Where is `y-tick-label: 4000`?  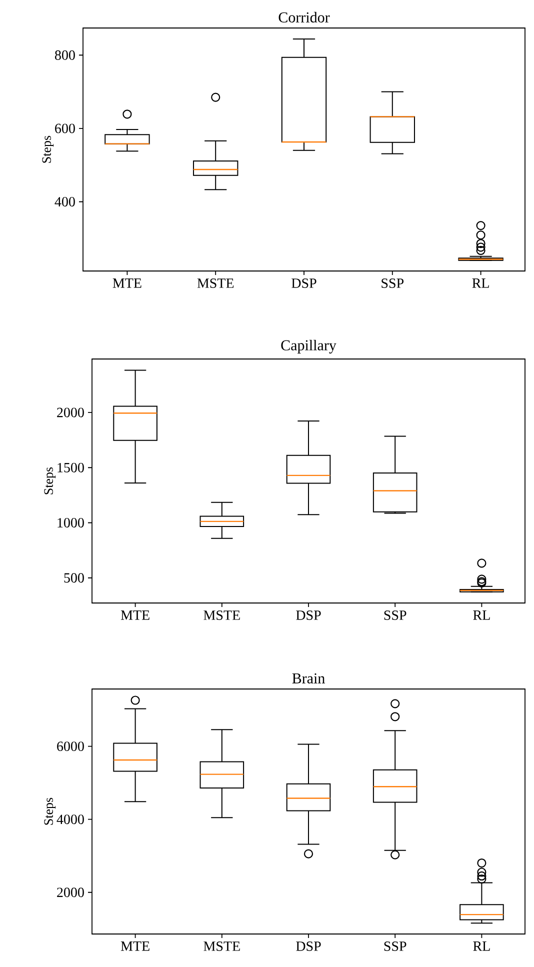 y-tick-label: 4000 is located at coordinates (70, 819).